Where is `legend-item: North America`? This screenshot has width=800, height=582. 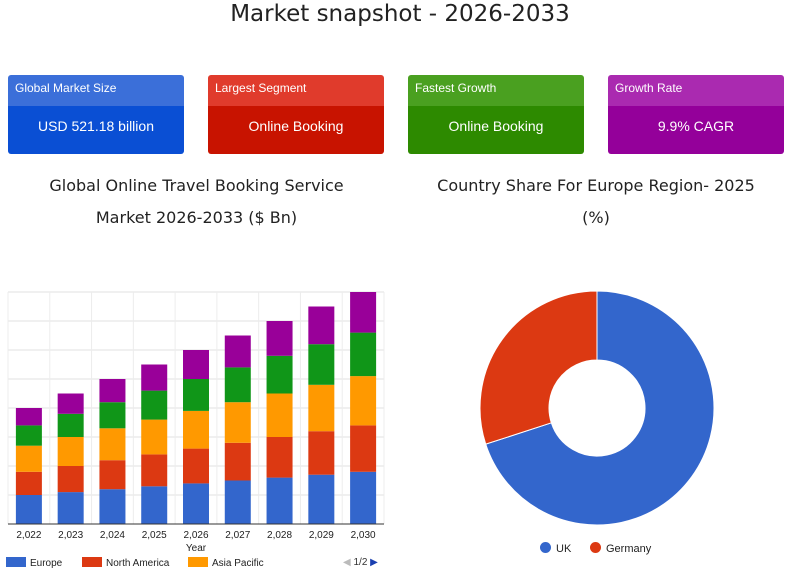
legend-item: North America is located at coordinates (125, 563).